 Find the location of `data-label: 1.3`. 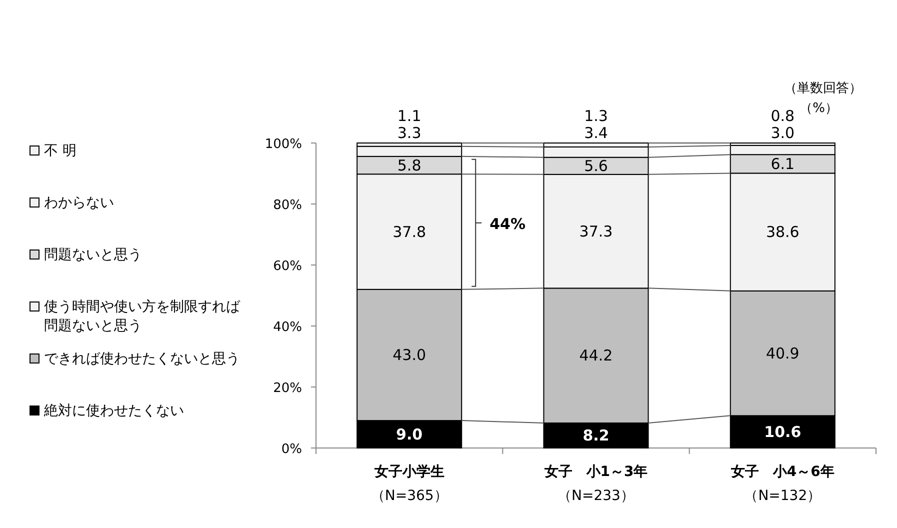

data-label: 1.3 is located at coordinates (596, 116).